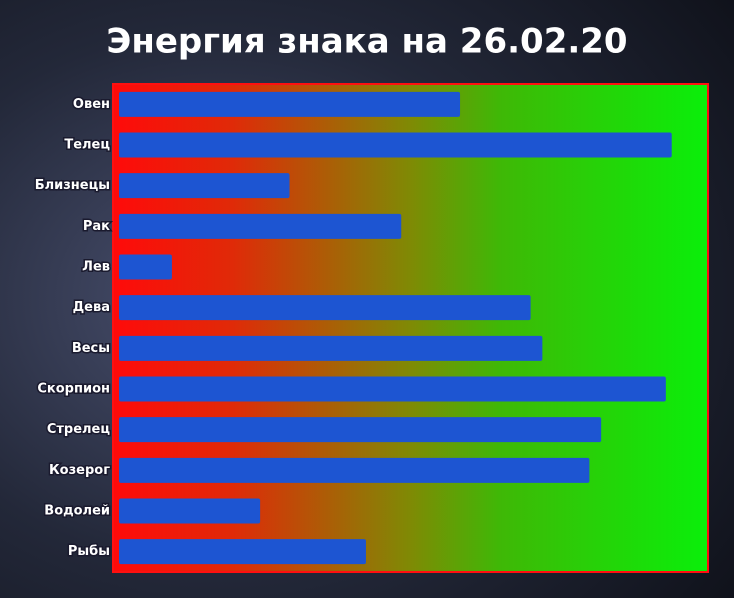 This screenshot has height=598, width=734. What do you see at coordinates (91, 104) in the screenshot?
I see `y-tick-label: Овен` at bounding box center [91, 104].